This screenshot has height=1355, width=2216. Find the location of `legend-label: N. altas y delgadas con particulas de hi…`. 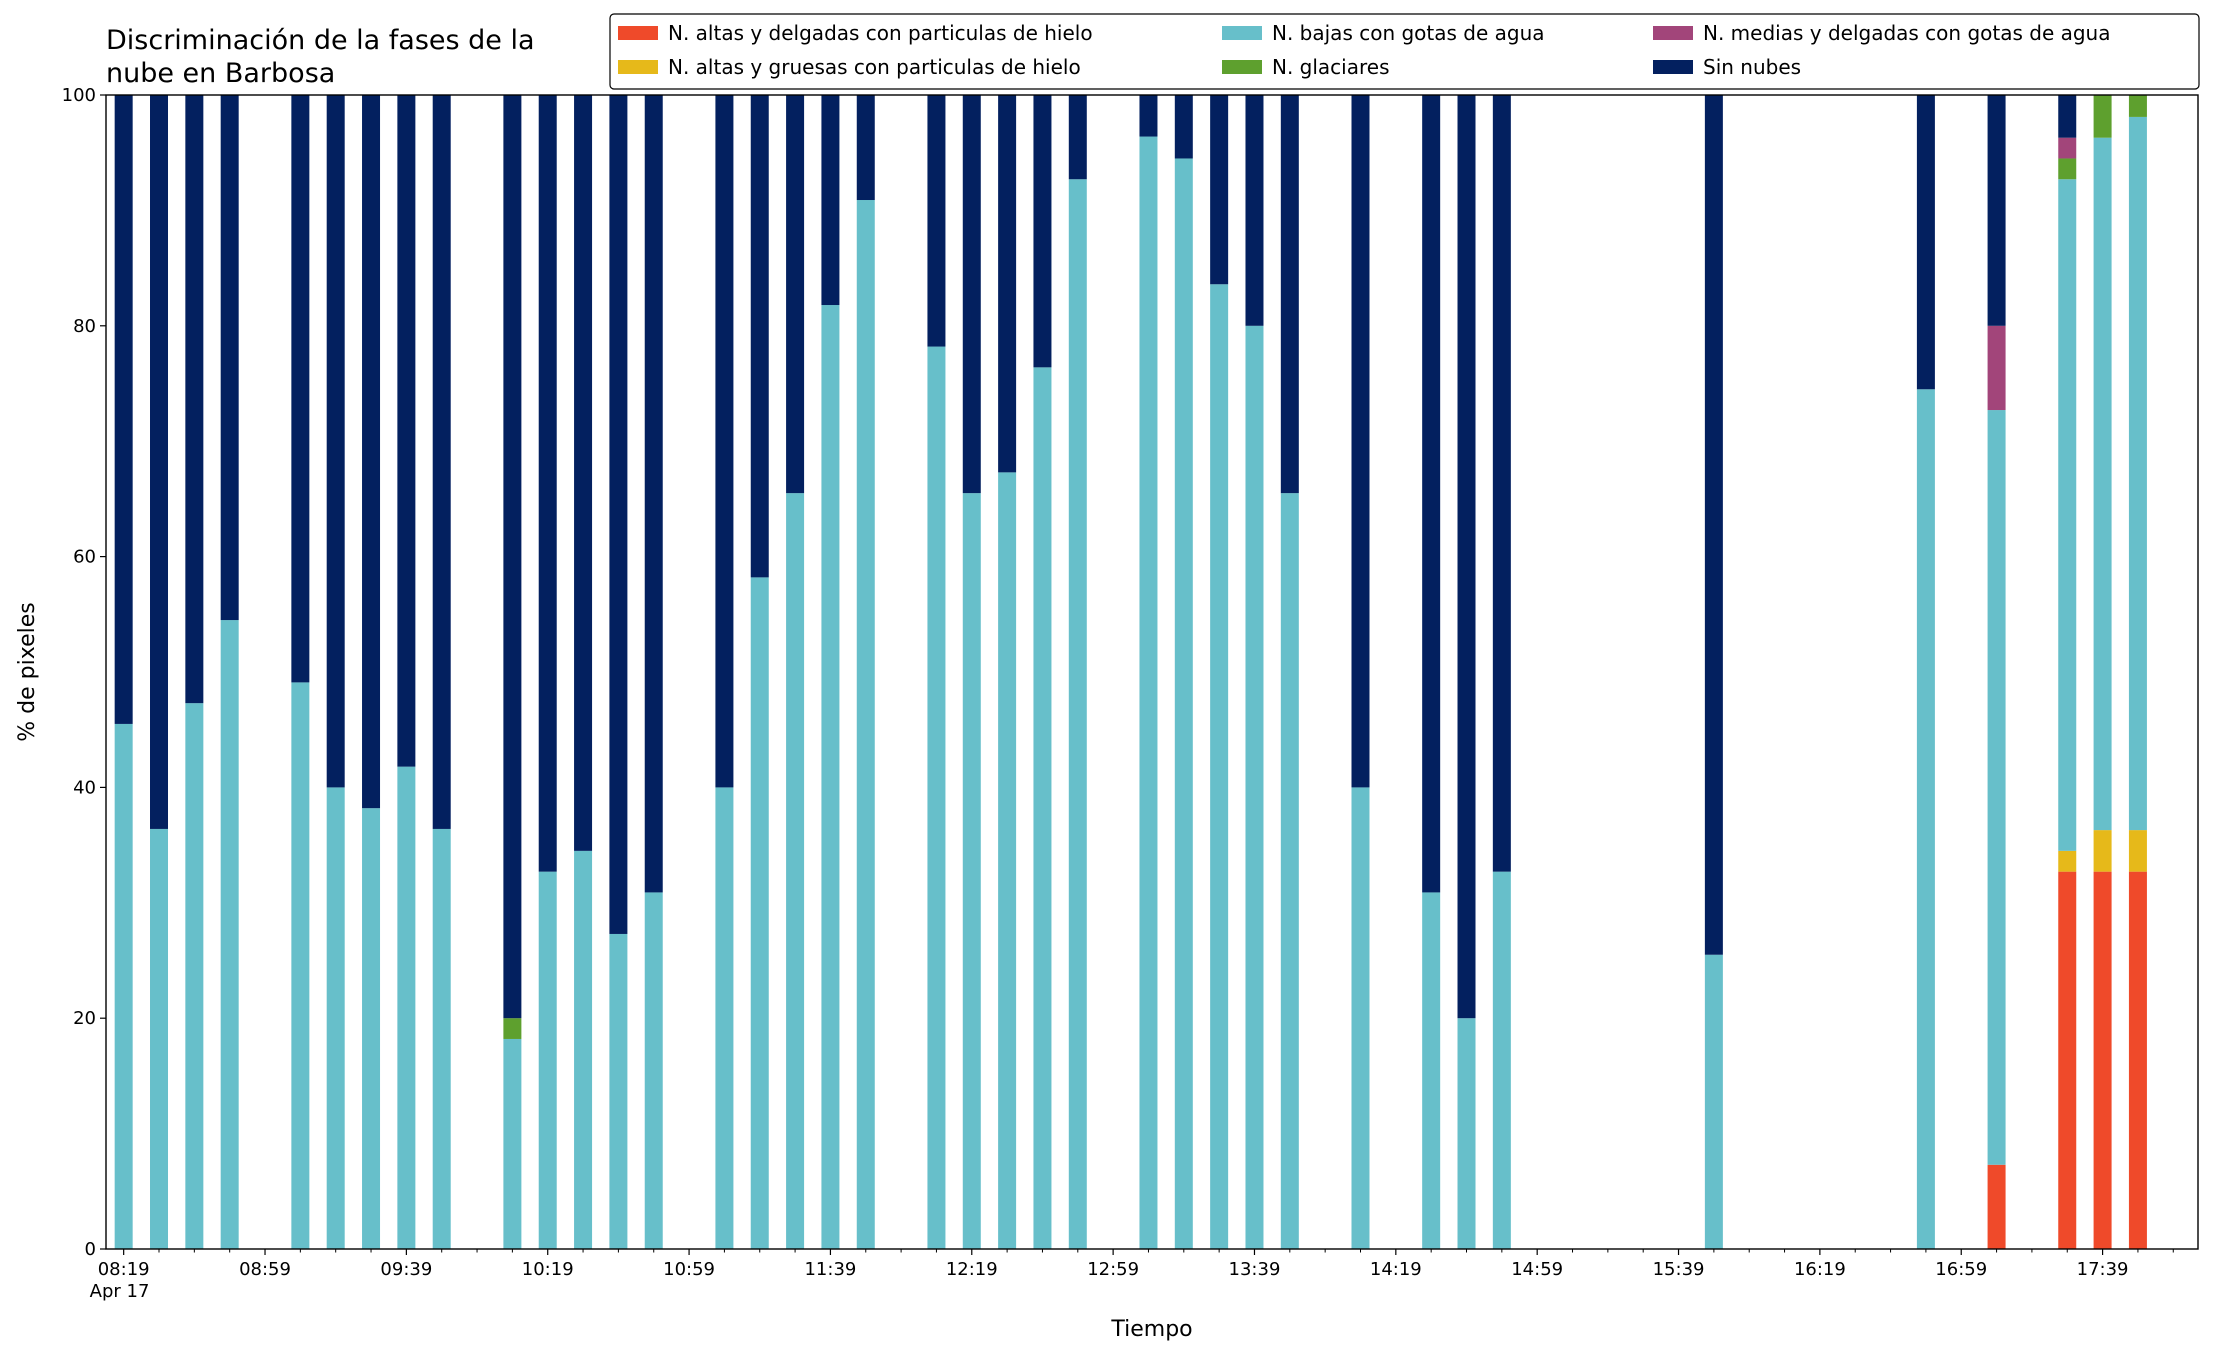

legend-label: N. altas y delgadas con particulas de hi… is located at coordinates (880, 33).